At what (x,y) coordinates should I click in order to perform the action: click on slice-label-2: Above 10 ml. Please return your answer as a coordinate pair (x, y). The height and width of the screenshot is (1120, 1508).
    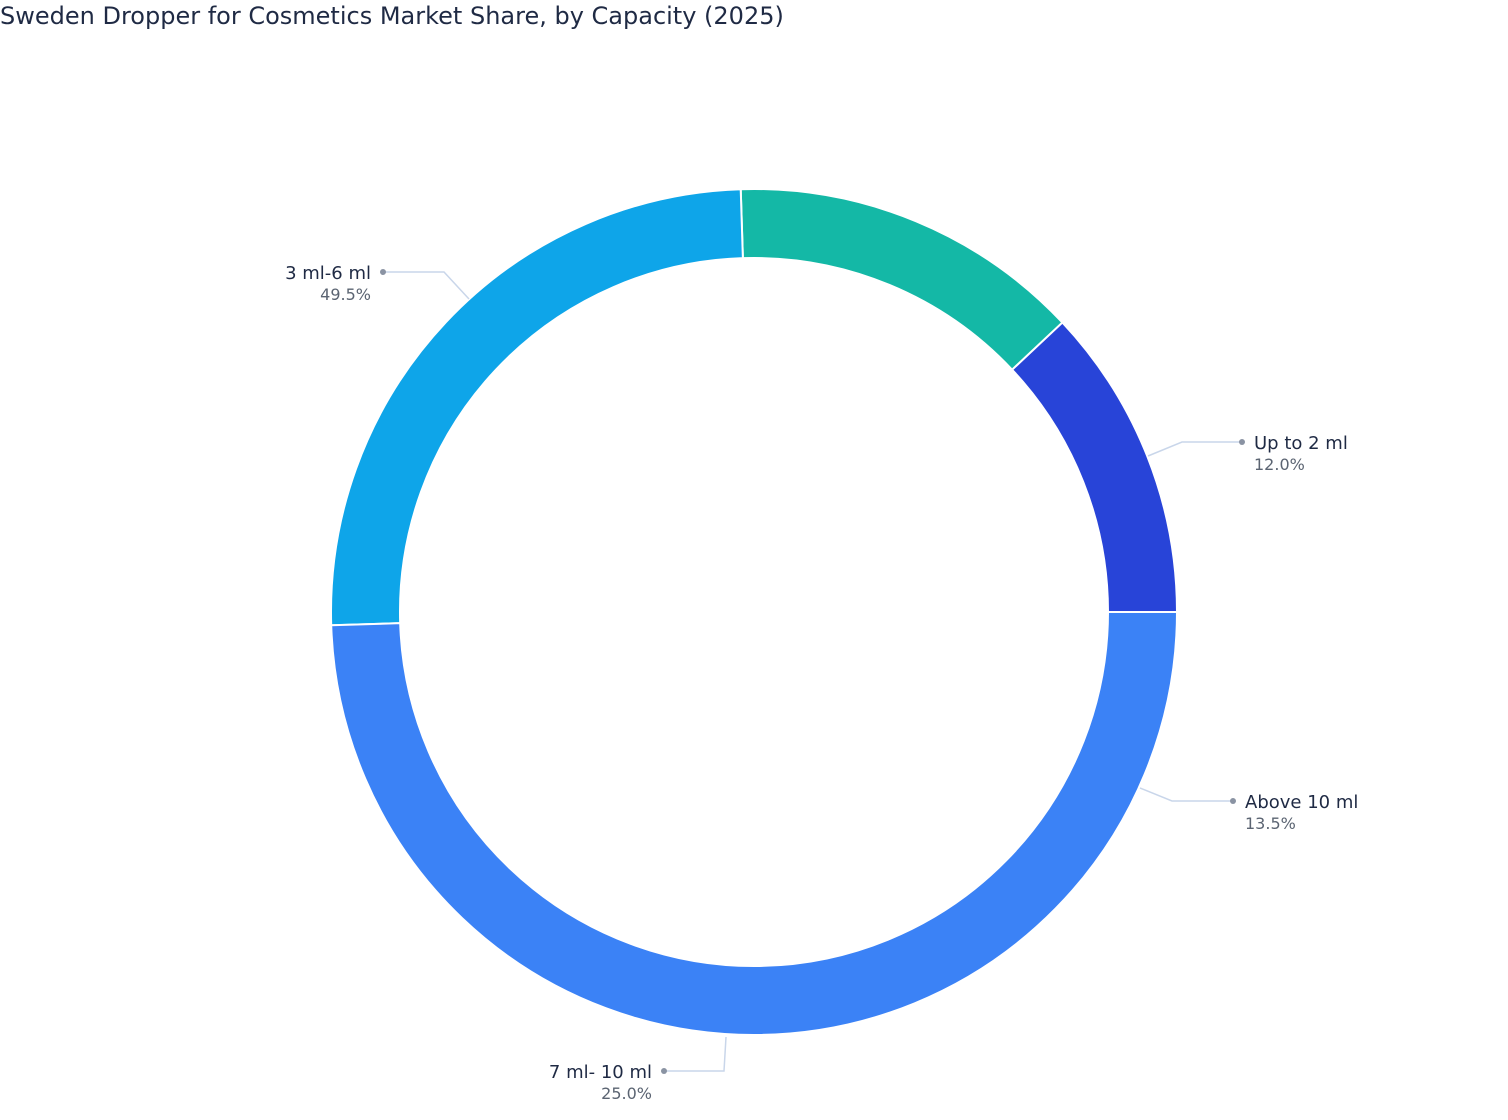
    Looking at the image, I should click on (1301, 802).